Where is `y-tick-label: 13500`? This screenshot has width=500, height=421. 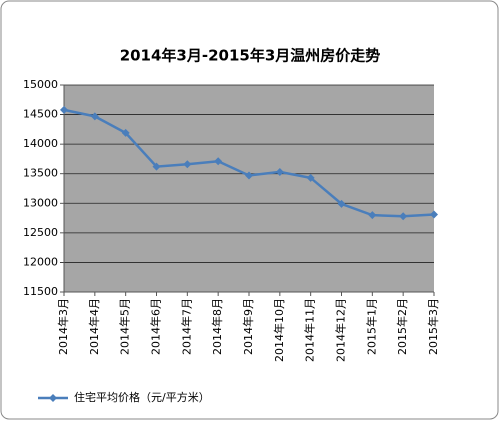
y-tick-label: 13500 is located at coordinates (40, 173).